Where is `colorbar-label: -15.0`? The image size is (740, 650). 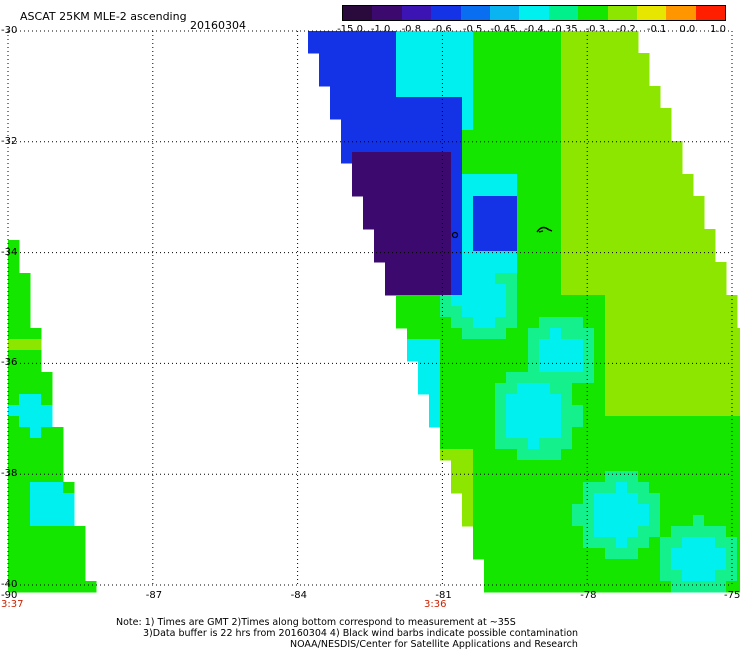 colorbar-label: -15.0 is located at coordinates (350, 29).